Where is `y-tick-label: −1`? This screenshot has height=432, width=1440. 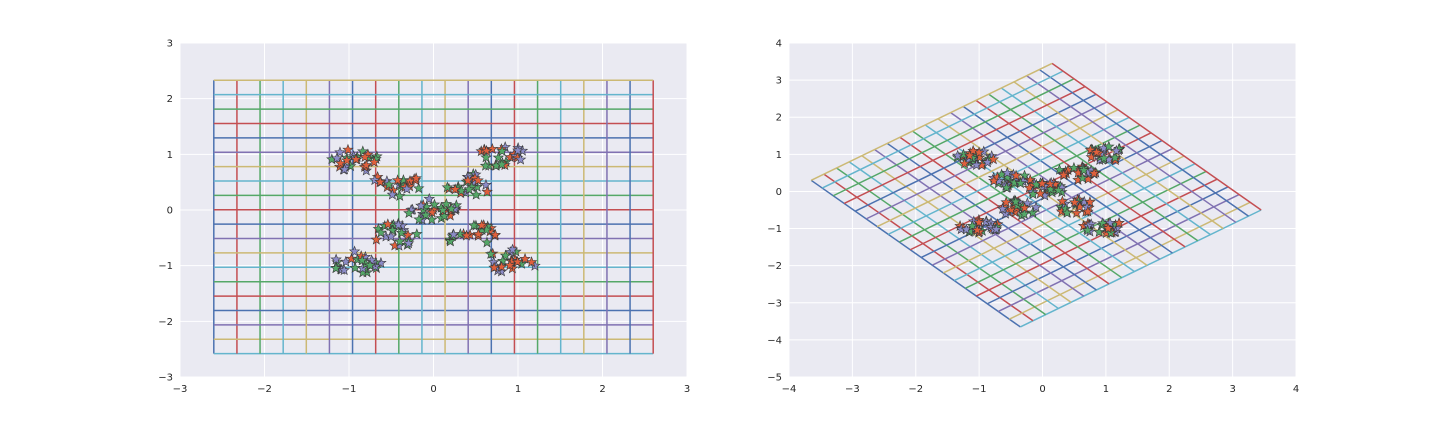
y-tick-label: −1 is located at coordinates (774, 229).